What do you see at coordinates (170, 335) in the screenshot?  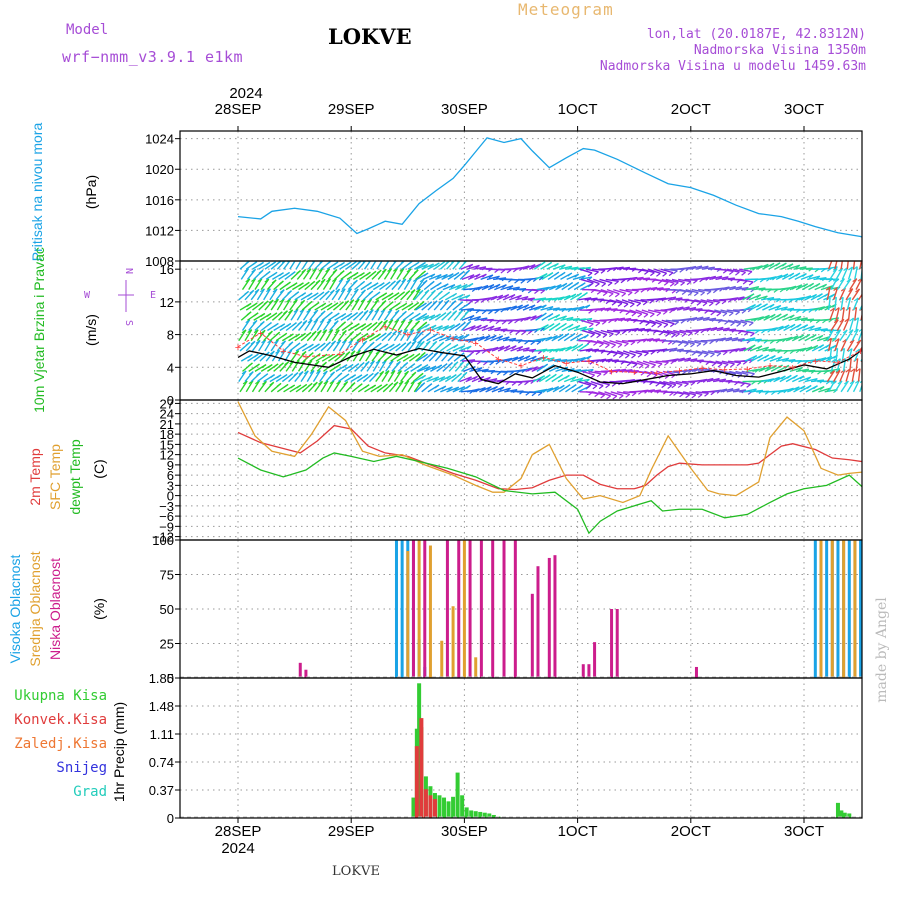 I see `wind-ytick-label: 8` at bounding box center [170, 335].